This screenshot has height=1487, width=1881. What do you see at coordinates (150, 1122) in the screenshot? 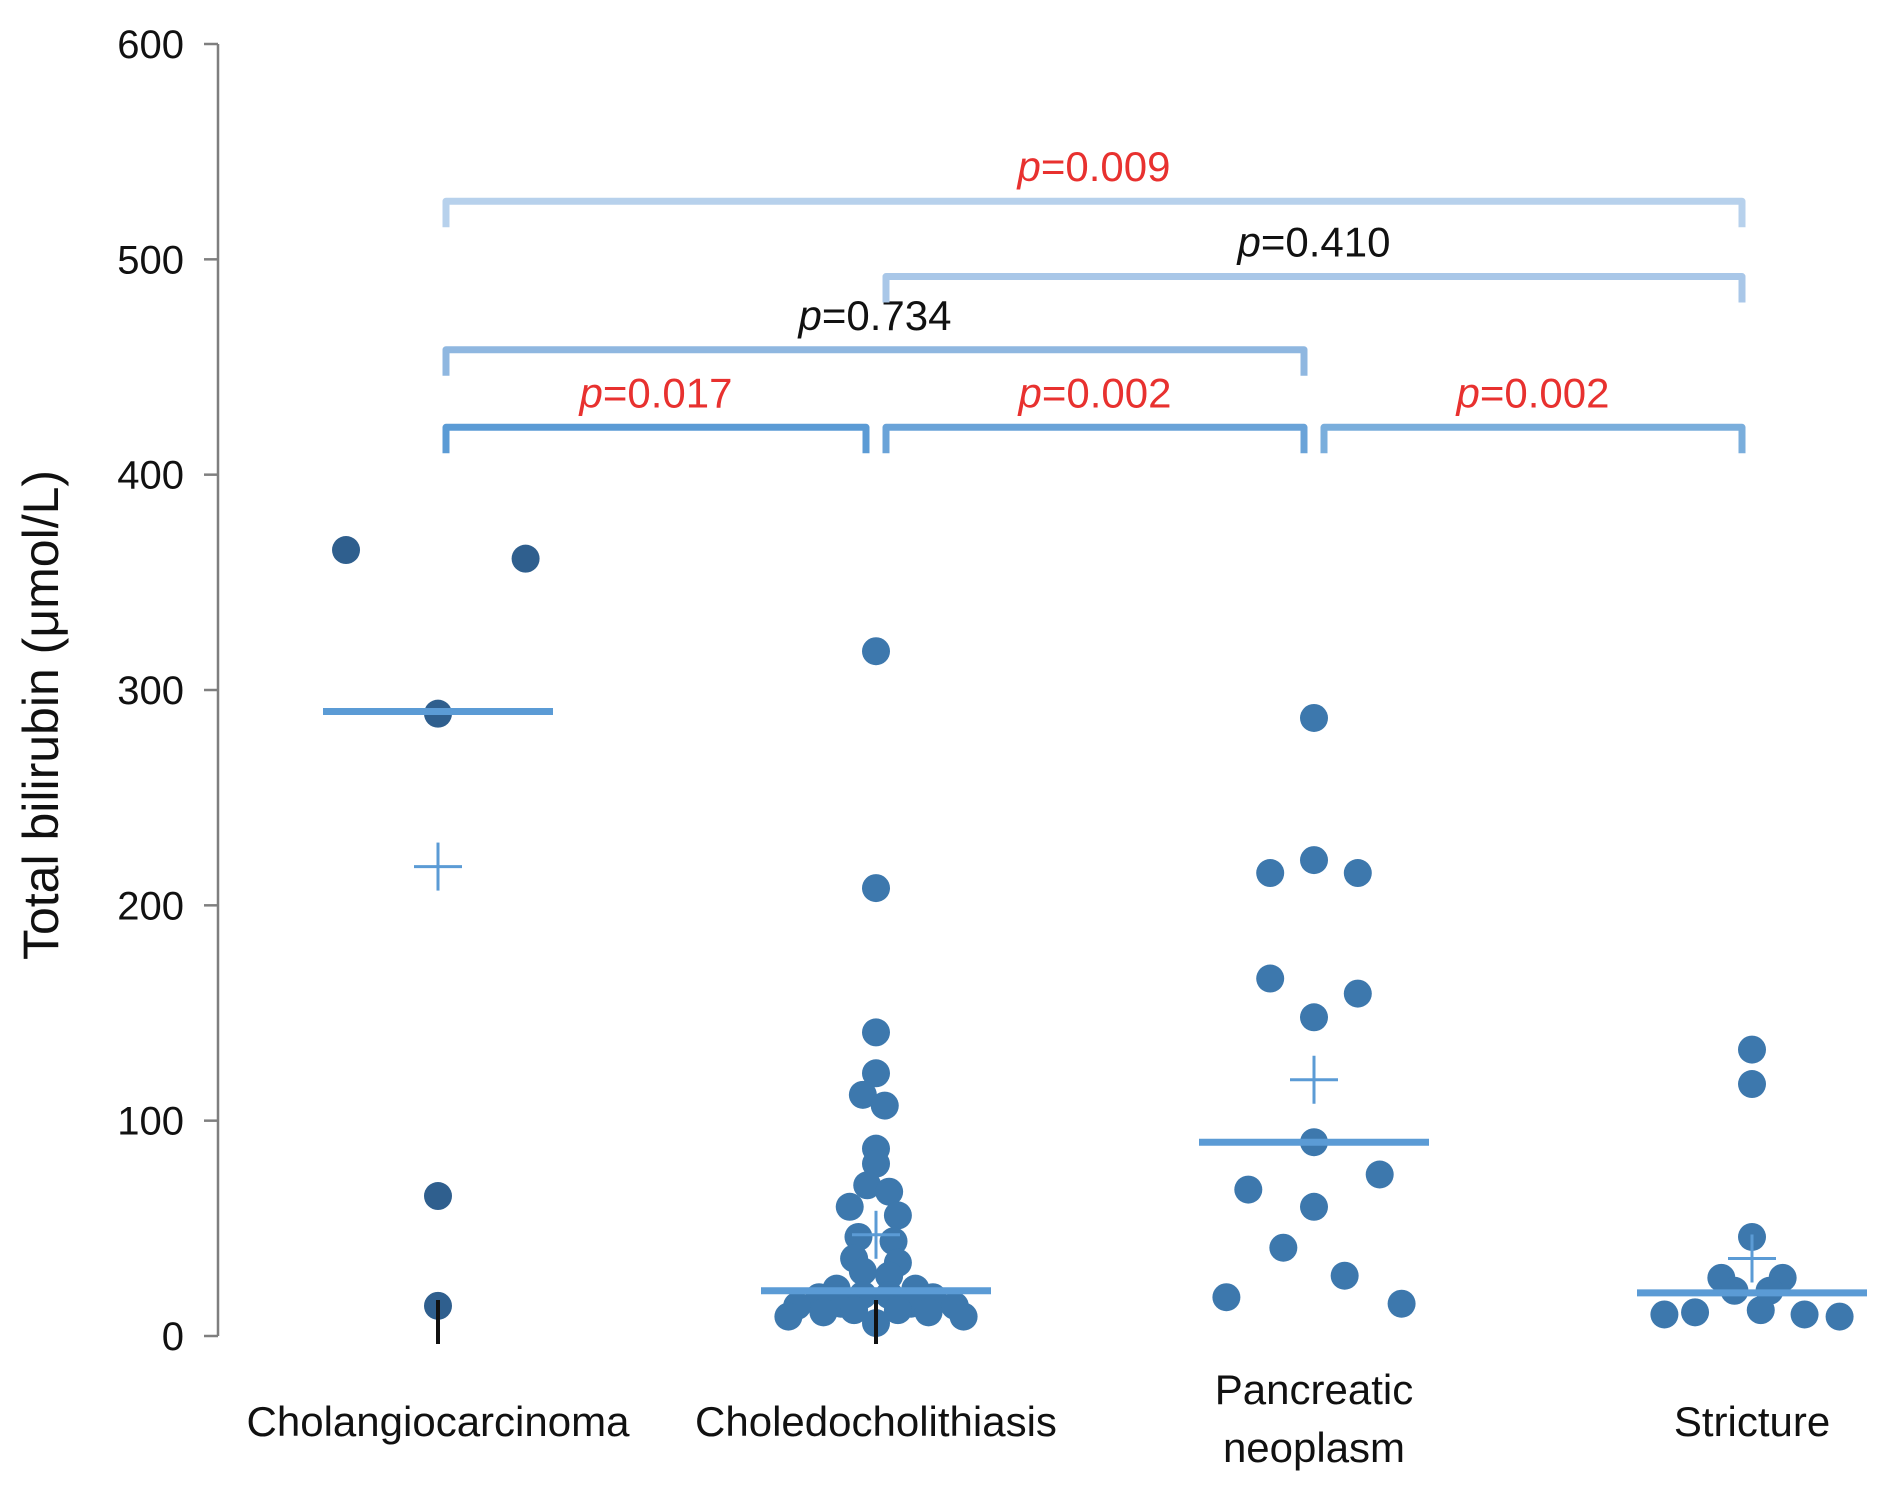
I see `y-tick-label: 100` at bounding box center [150, 1122].